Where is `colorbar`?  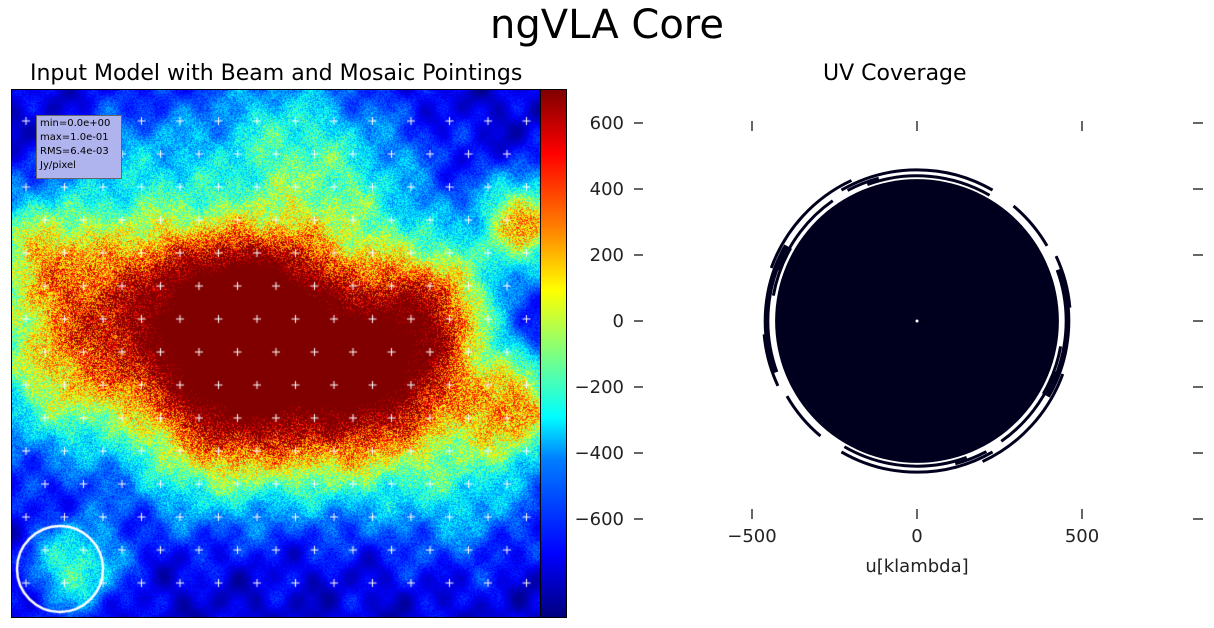 colorbar is located at coordinates (553, 353).